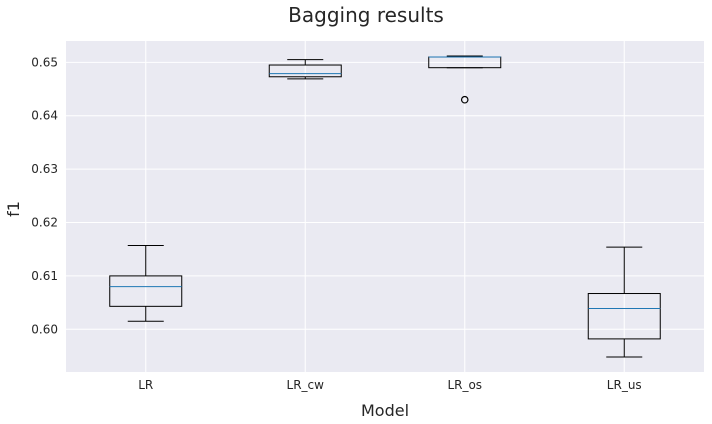 Image resolution: width=712 pixels, height=424 pixels. What do you see at coordinates (366, 15) in the screenshot?
I see `chart-title: Bagging results` at bounding box center [366, 15].